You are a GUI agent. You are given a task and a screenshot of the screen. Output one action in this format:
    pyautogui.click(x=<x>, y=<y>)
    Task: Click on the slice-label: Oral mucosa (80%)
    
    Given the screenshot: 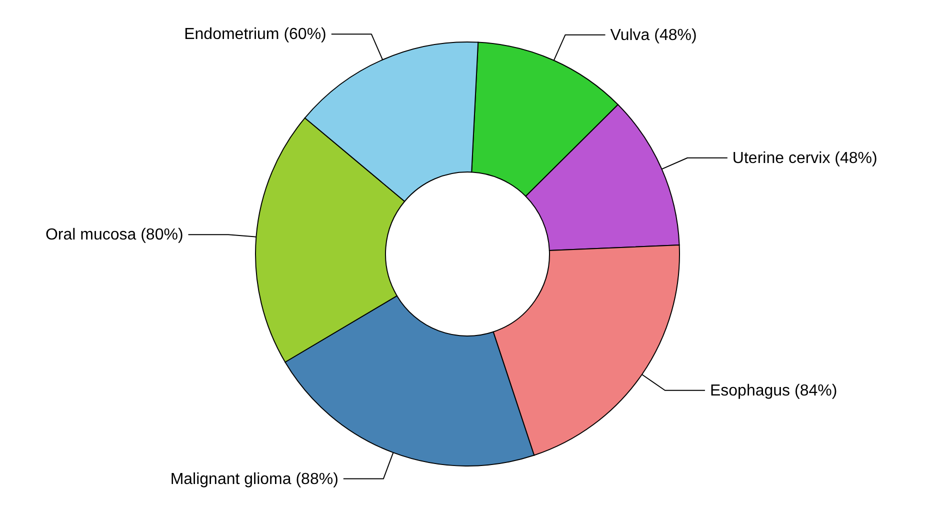 What is the action you would take?
    pyautogui.click(x=114, y=235)
    